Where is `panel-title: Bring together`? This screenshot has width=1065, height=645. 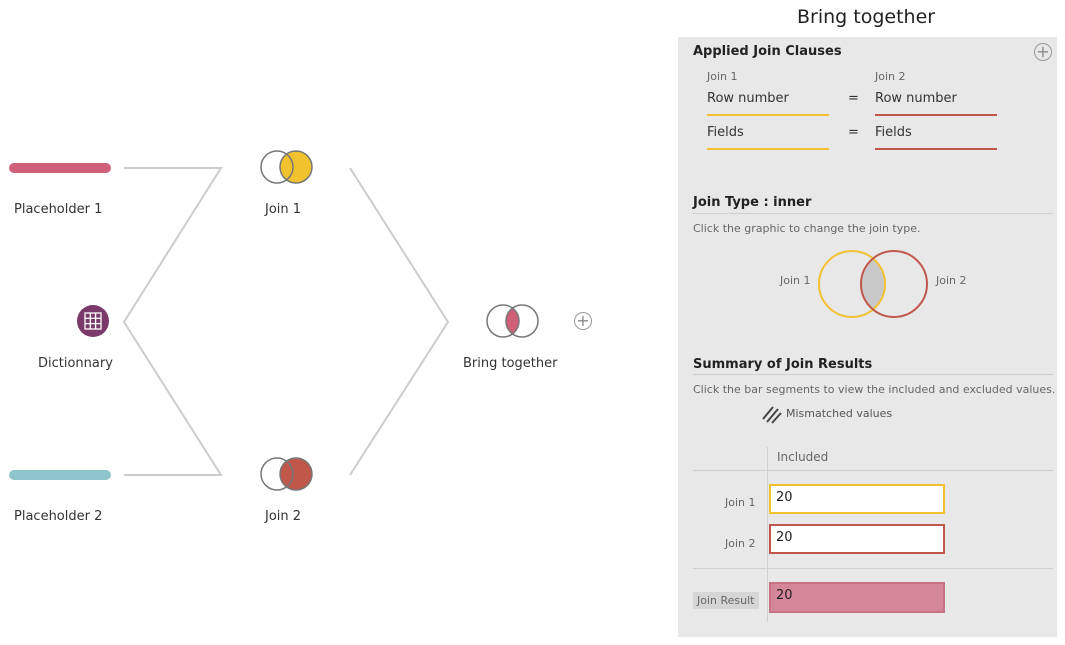
panel-title: Bring together is located at coordinates (866, 17).